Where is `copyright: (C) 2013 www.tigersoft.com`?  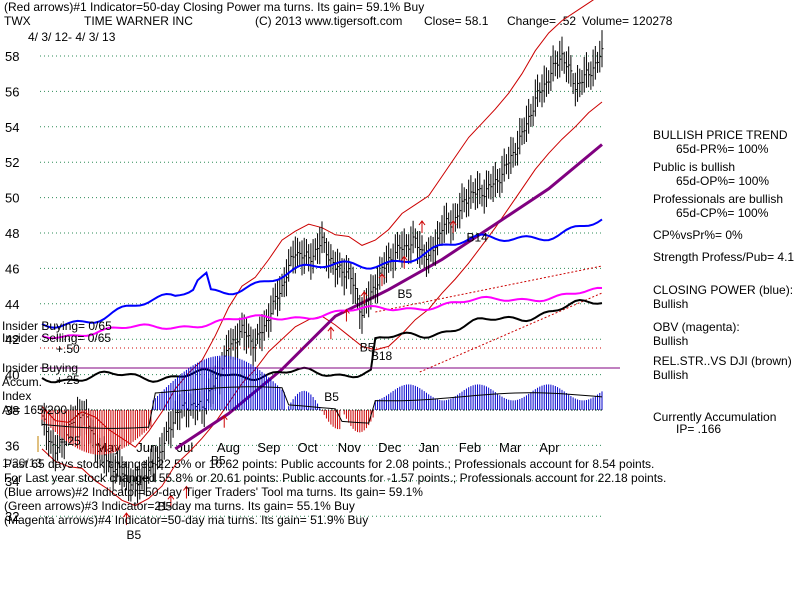 copyright: (C) 2013 www.tigersoft.com is located at coordinates (329, 21).